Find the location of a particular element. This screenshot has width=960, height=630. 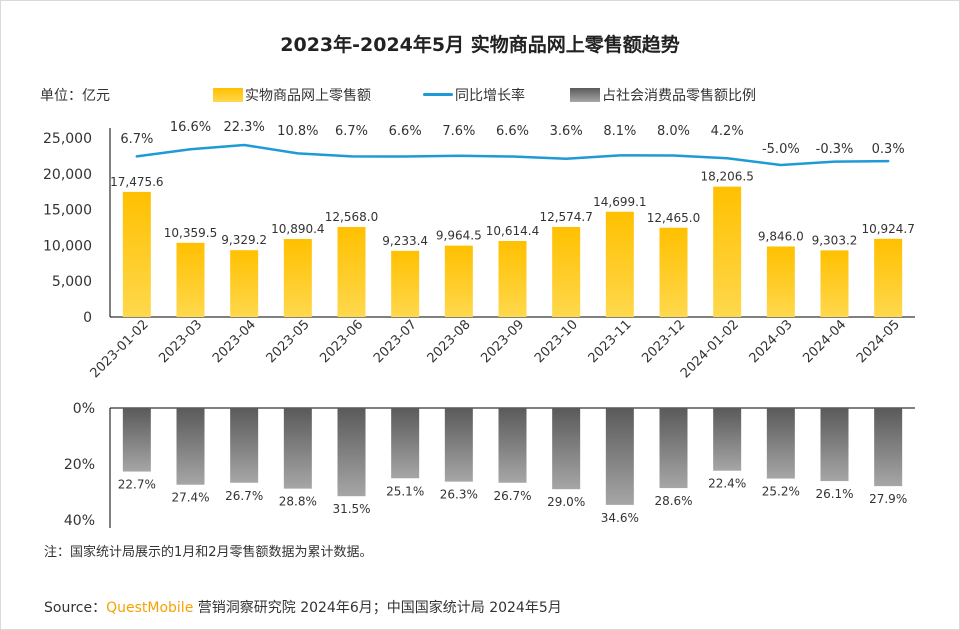

sales-bar-label: 9,303.2 is located at coordinates (835, 240).